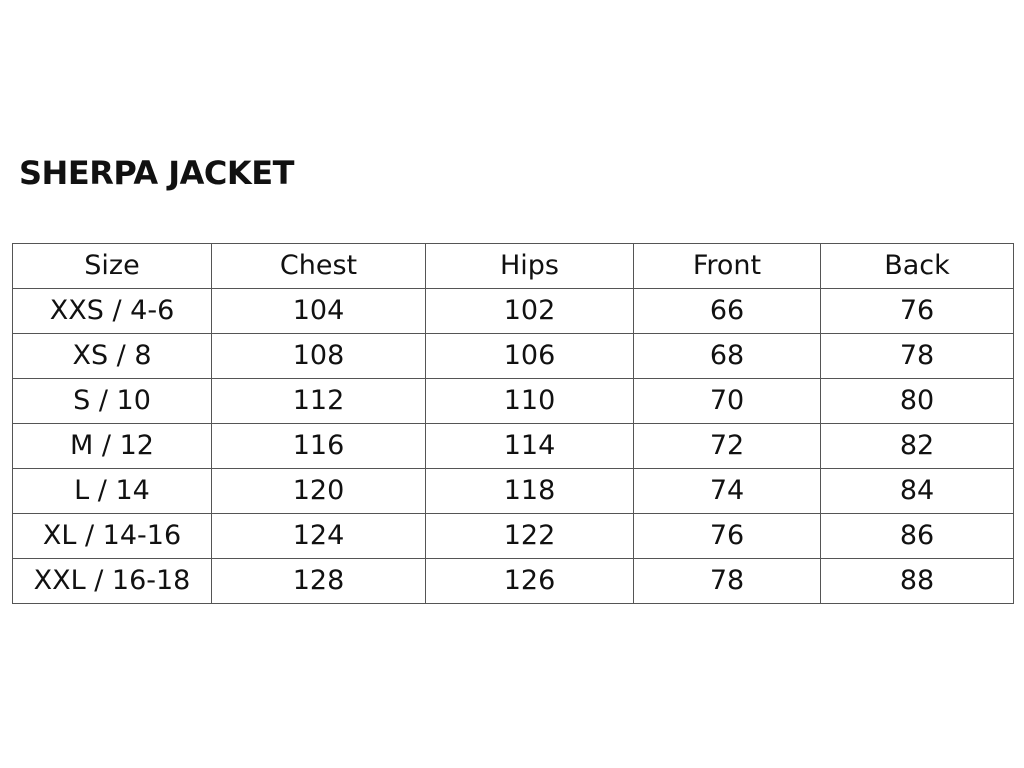 This screenshot has height=768, width=1024. I want to click on cell-hips: 110, so click(529, 401).